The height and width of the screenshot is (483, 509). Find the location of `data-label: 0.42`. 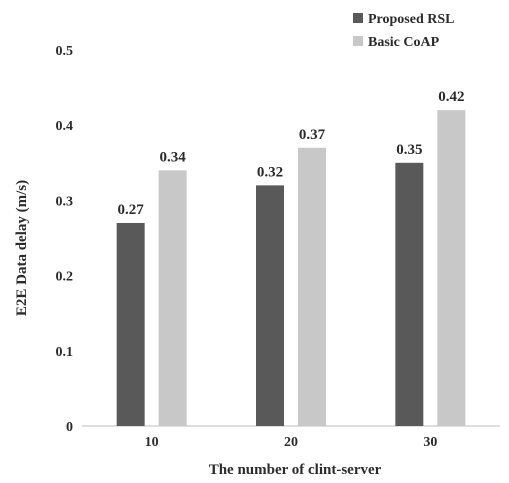

data-label: 0.42 is located at coordinates (451, 97).